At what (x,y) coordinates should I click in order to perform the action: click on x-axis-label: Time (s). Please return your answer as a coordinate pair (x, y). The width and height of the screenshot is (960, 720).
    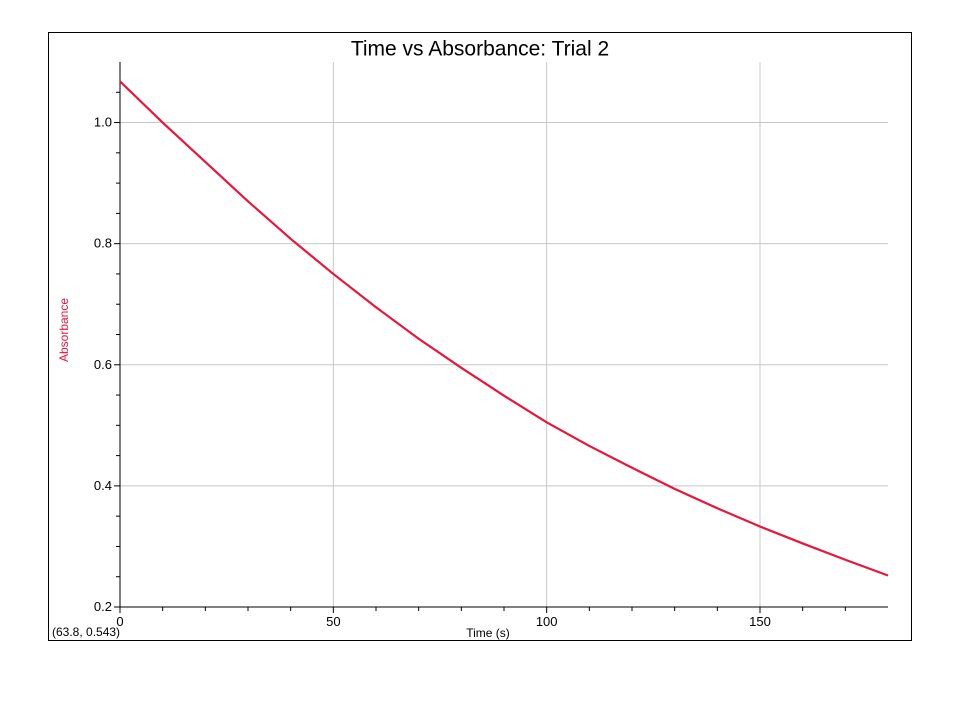
    Looking at the image, I should click on (488, 633).